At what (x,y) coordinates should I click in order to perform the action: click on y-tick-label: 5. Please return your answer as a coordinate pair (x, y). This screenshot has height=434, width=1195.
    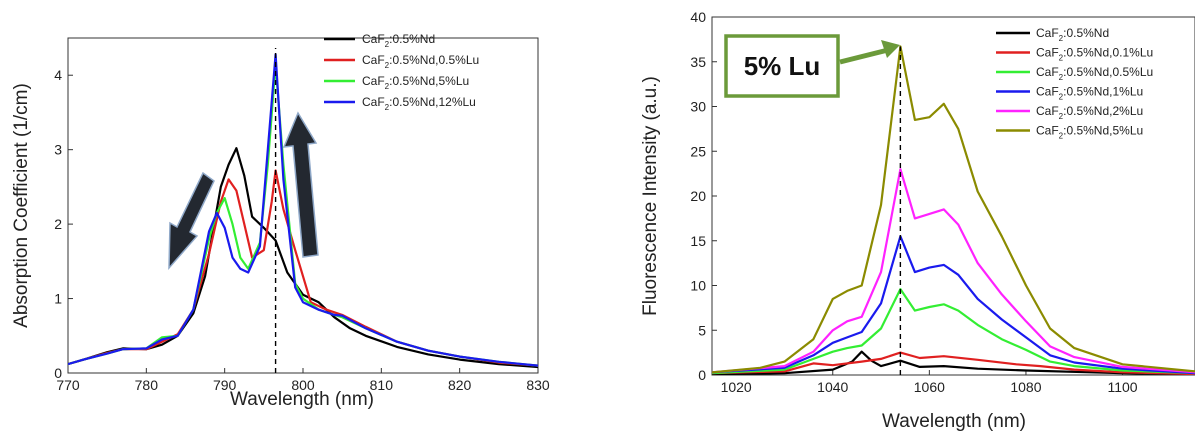
    Looking at the image, I should click on (702, 330).